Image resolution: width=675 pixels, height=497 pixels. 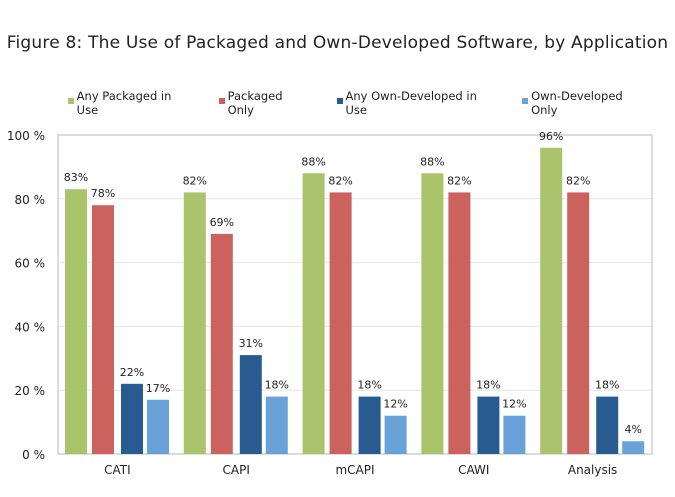 I want to click on legend-label: Any Packaged in Use, so click(x=124, y=103).